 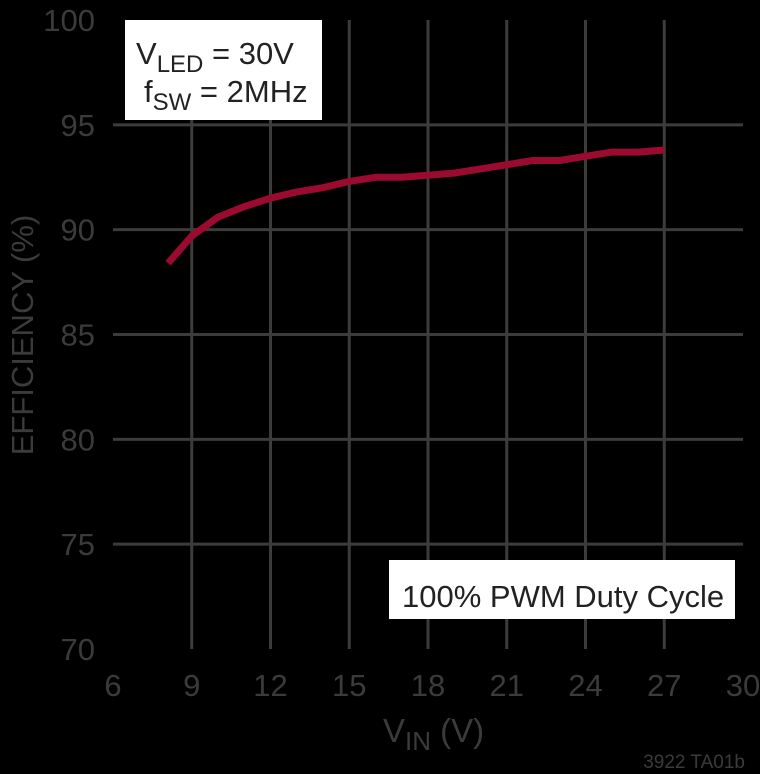 What do you see at coordinates (563, 596) in the screenshot?
I see `pwm-duty-label: 100% PWM Duty Cycle` at bounding box center [563, 596].